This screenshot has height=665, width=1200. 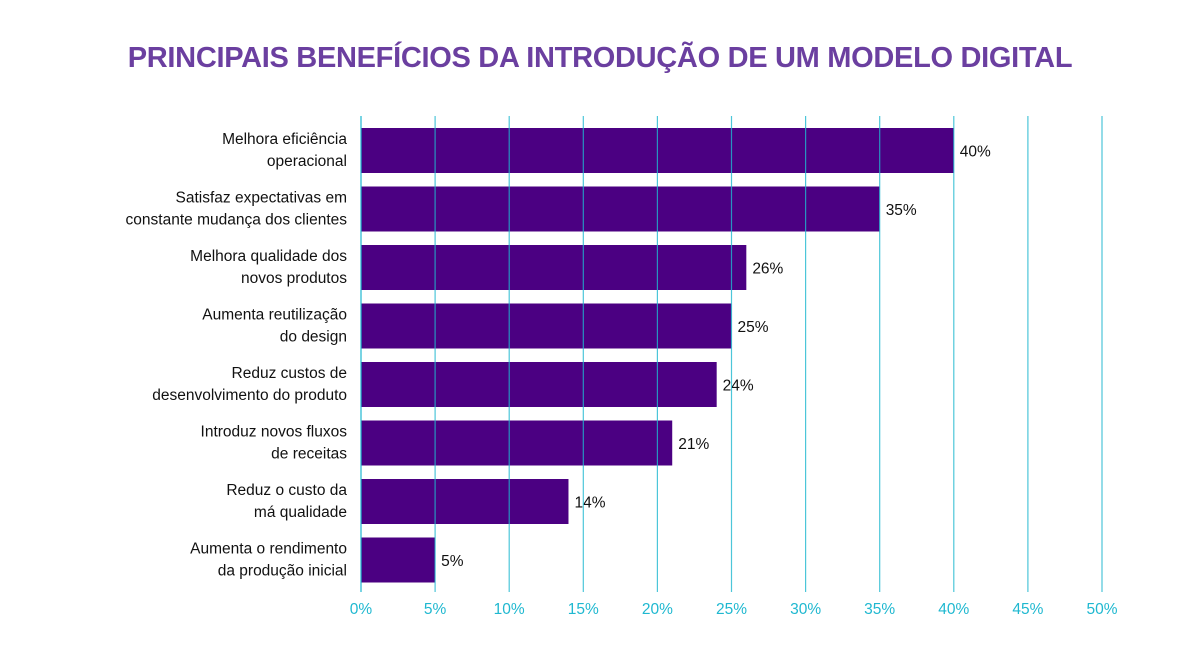 What do you see at coordinates (237, 220) in the screenshot?
I see `category-label: constante mudança dos clientes` at bounding box center [237, 220].